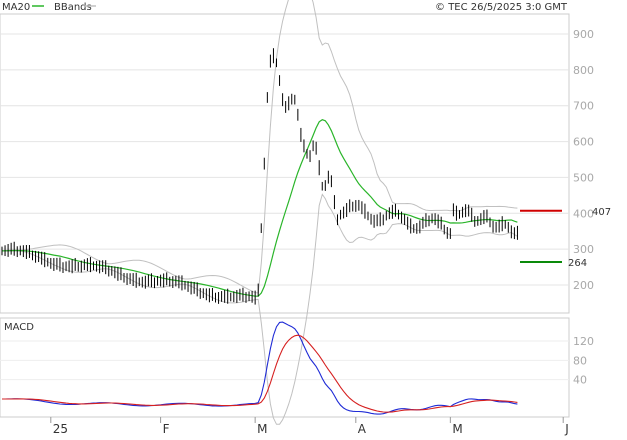  What do you see at coordinates (577, 263) in the screenshot?
I see `support-level-label: 264` at bounding box center [577, 263].